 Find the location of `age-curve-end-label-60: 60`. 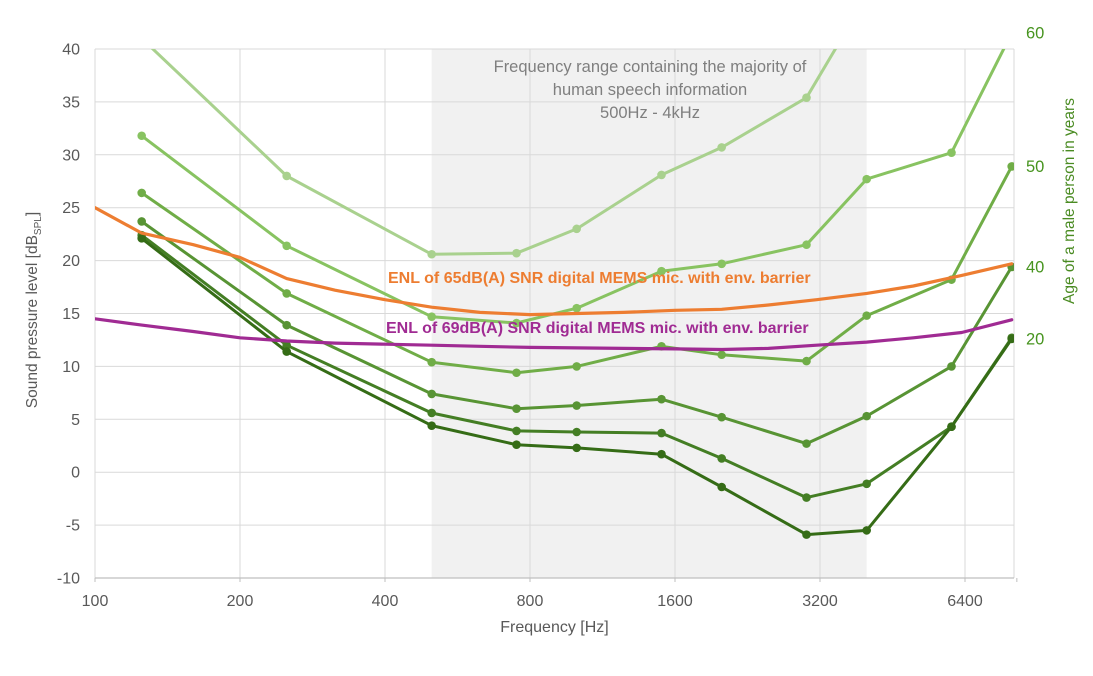

age-curve-end-label-60: 60 is located at coordinates (1035, 34).